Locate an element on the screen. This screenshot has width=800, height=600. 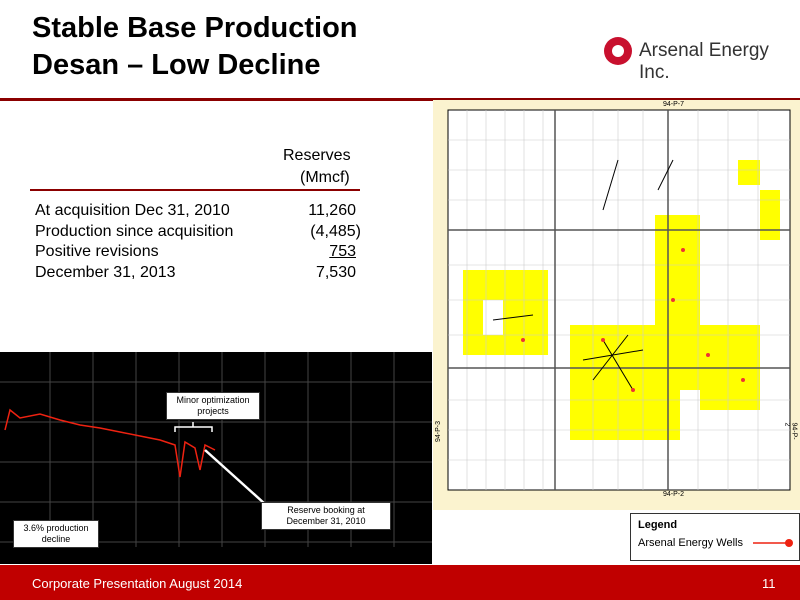
page-number: 11 is located at coordinates (769, 583).